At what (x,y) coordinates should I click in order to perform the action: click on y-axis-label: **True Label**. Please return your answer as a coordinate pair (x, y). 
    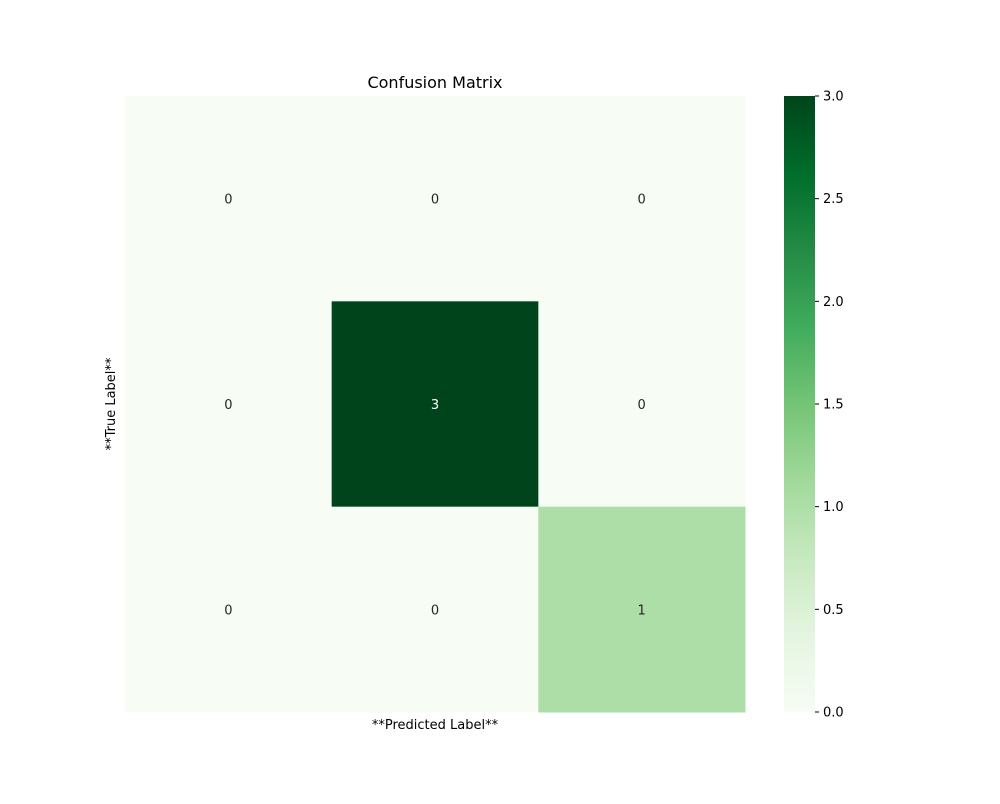
    Looking at the image, I should click on (111, 403).